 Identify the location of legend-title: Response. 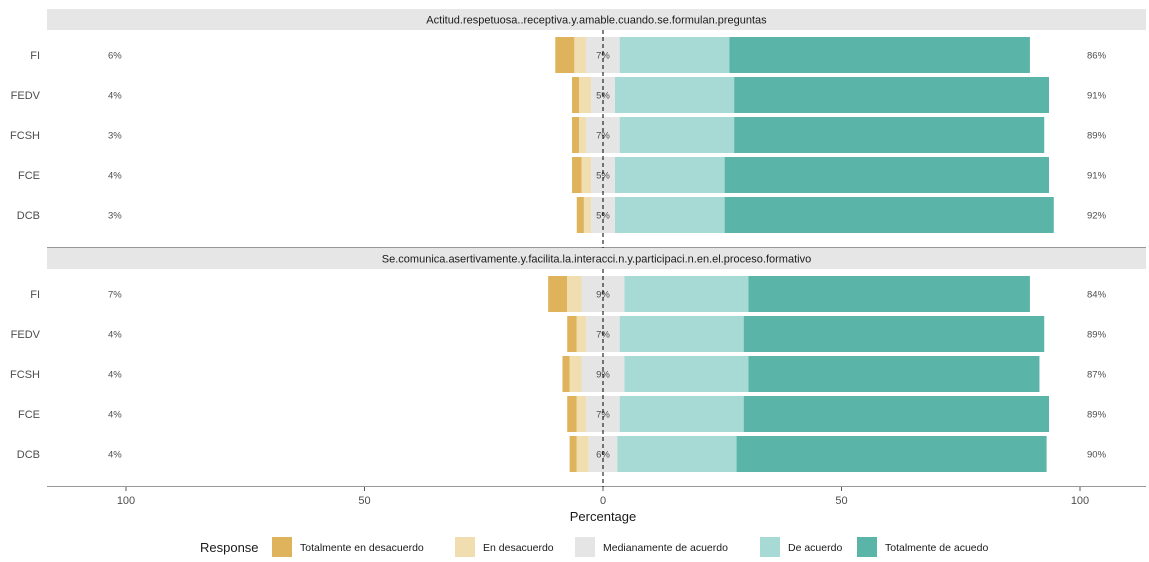
(229, 547).